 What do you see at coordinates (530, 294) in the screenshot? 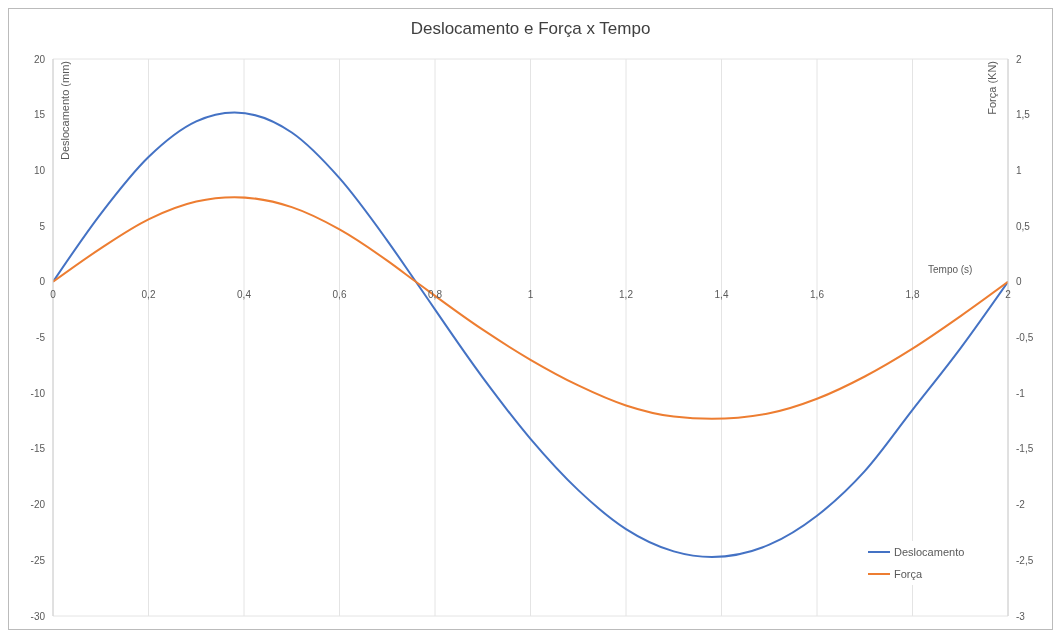
I see `x-tick-label: 1` at bounding box center [530, 294].